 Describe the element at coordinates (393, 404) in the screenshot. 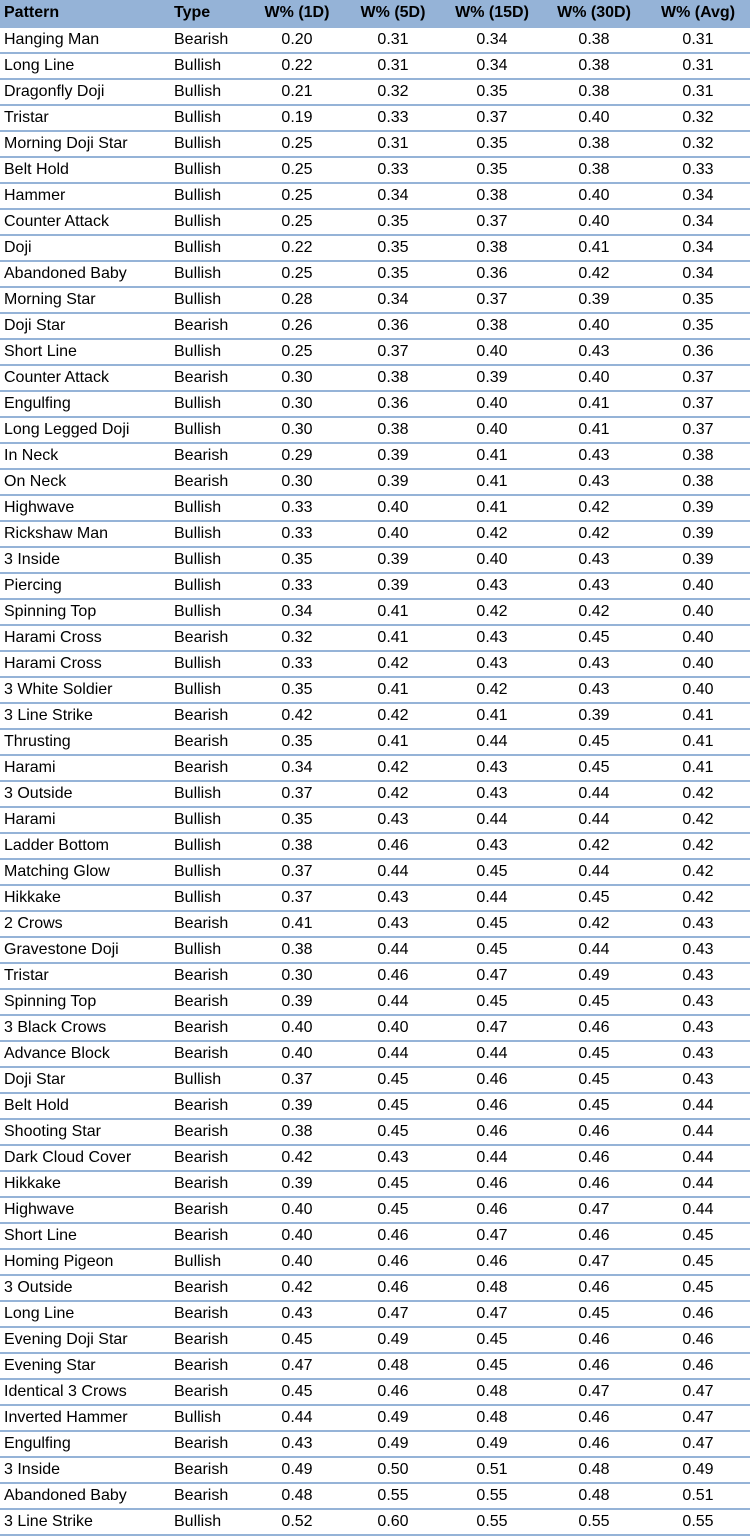

I see `win-5d-cell: 0.36` at that location.